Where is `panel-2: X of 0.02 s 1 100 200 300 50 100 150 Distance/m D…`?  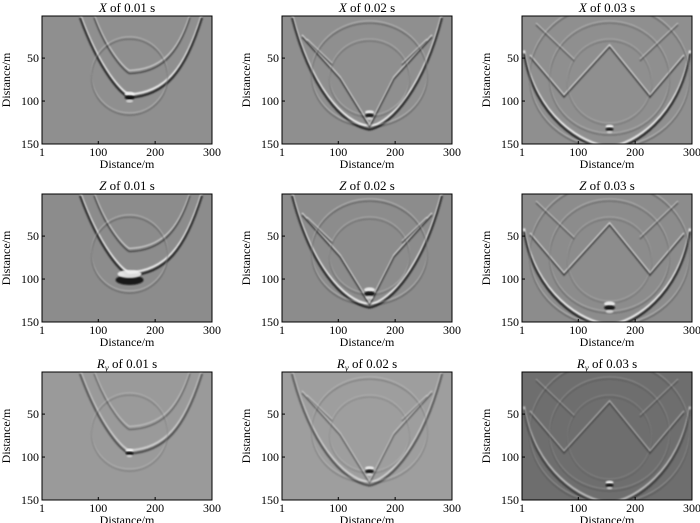 panel-2: X of 0.02 s 1 100 200 300 50 100 150 Distance/m D… is located at coordinates (350, 85).